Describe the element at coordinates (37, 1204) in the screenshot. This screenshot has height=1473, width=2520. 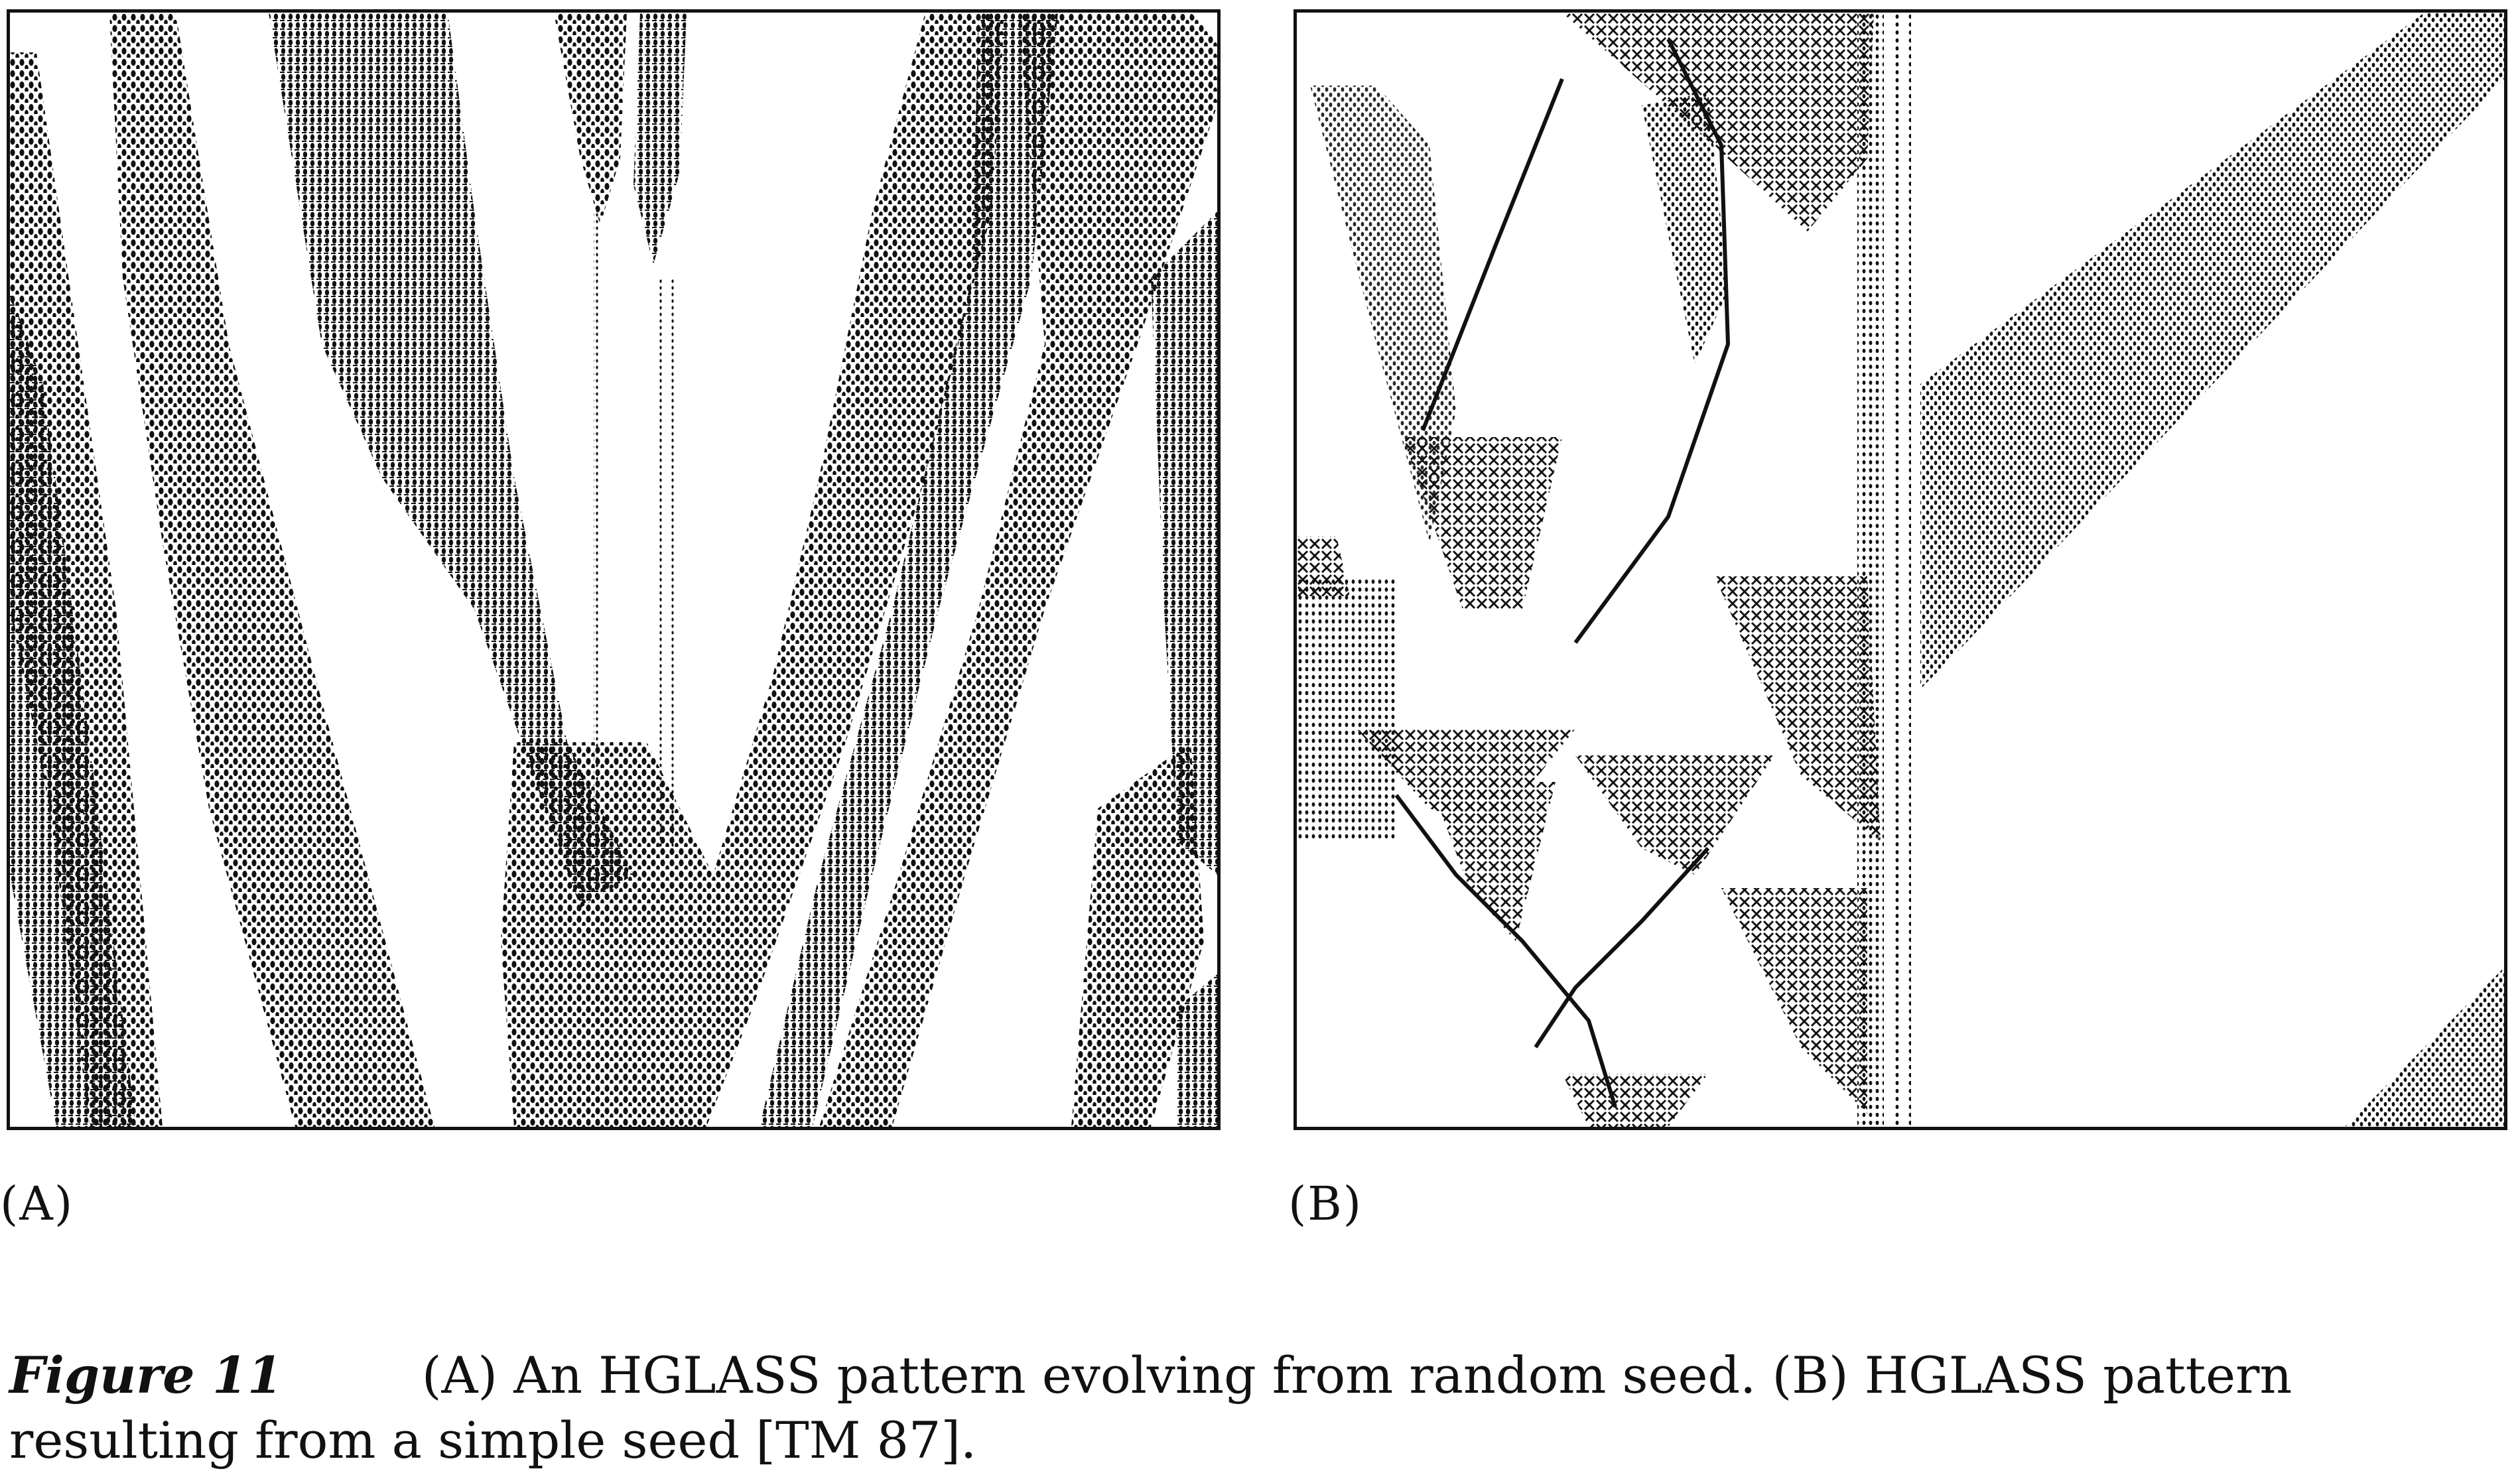
I see `panel-a-label: (A)` at that location.